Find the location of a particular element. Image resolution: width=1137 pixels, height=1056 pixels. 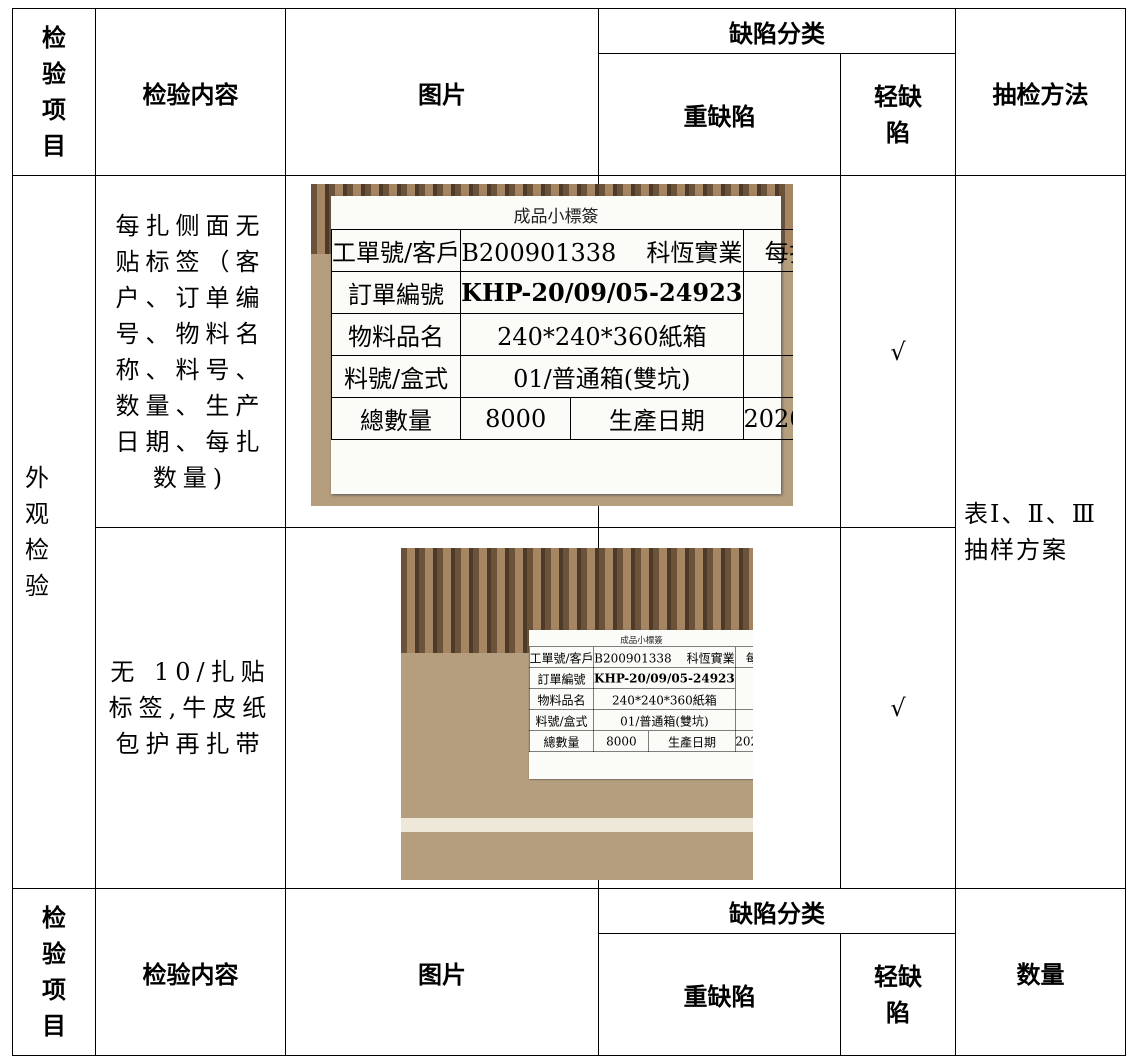

header-method: 抽检方法 is located at coordinates (1040, 92).